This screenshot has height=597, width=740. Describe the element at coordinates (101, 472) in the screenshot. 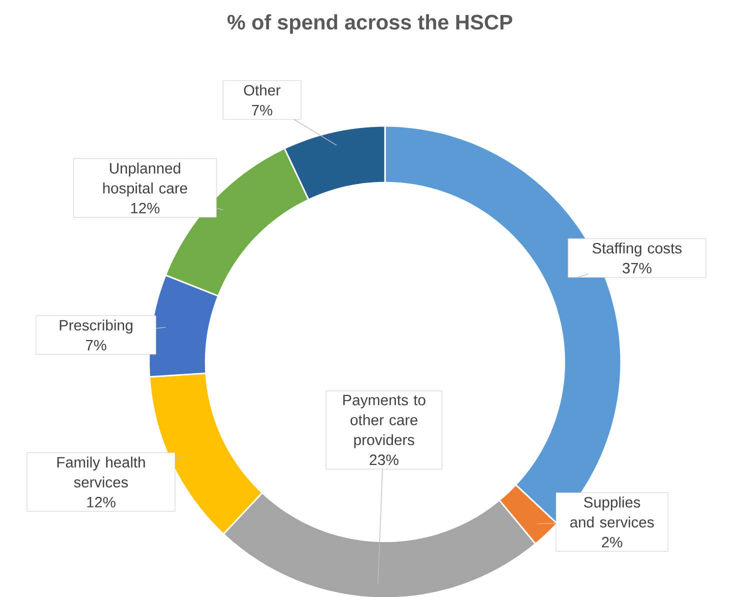

I see `slice-label: Family health services` at that location.